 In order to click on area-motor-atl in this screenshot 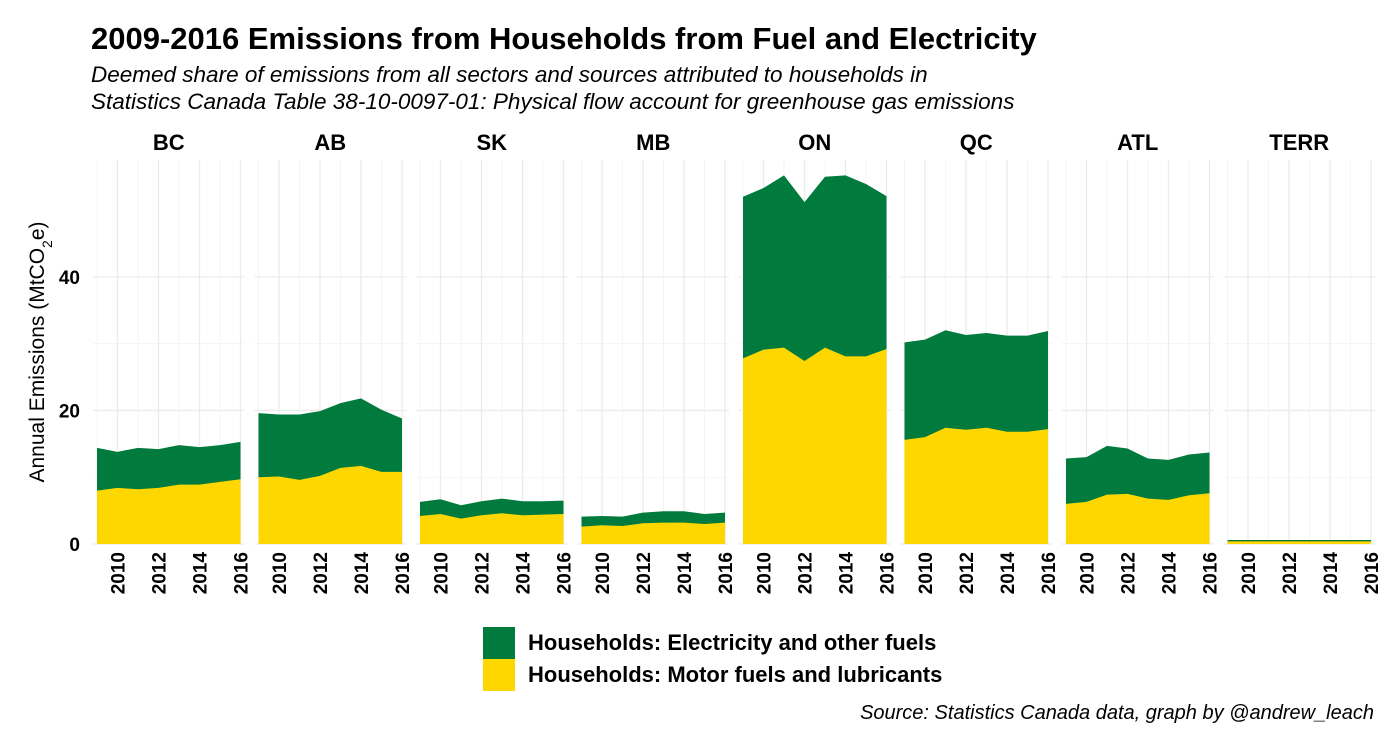, I will do `click(1138, 518)`.